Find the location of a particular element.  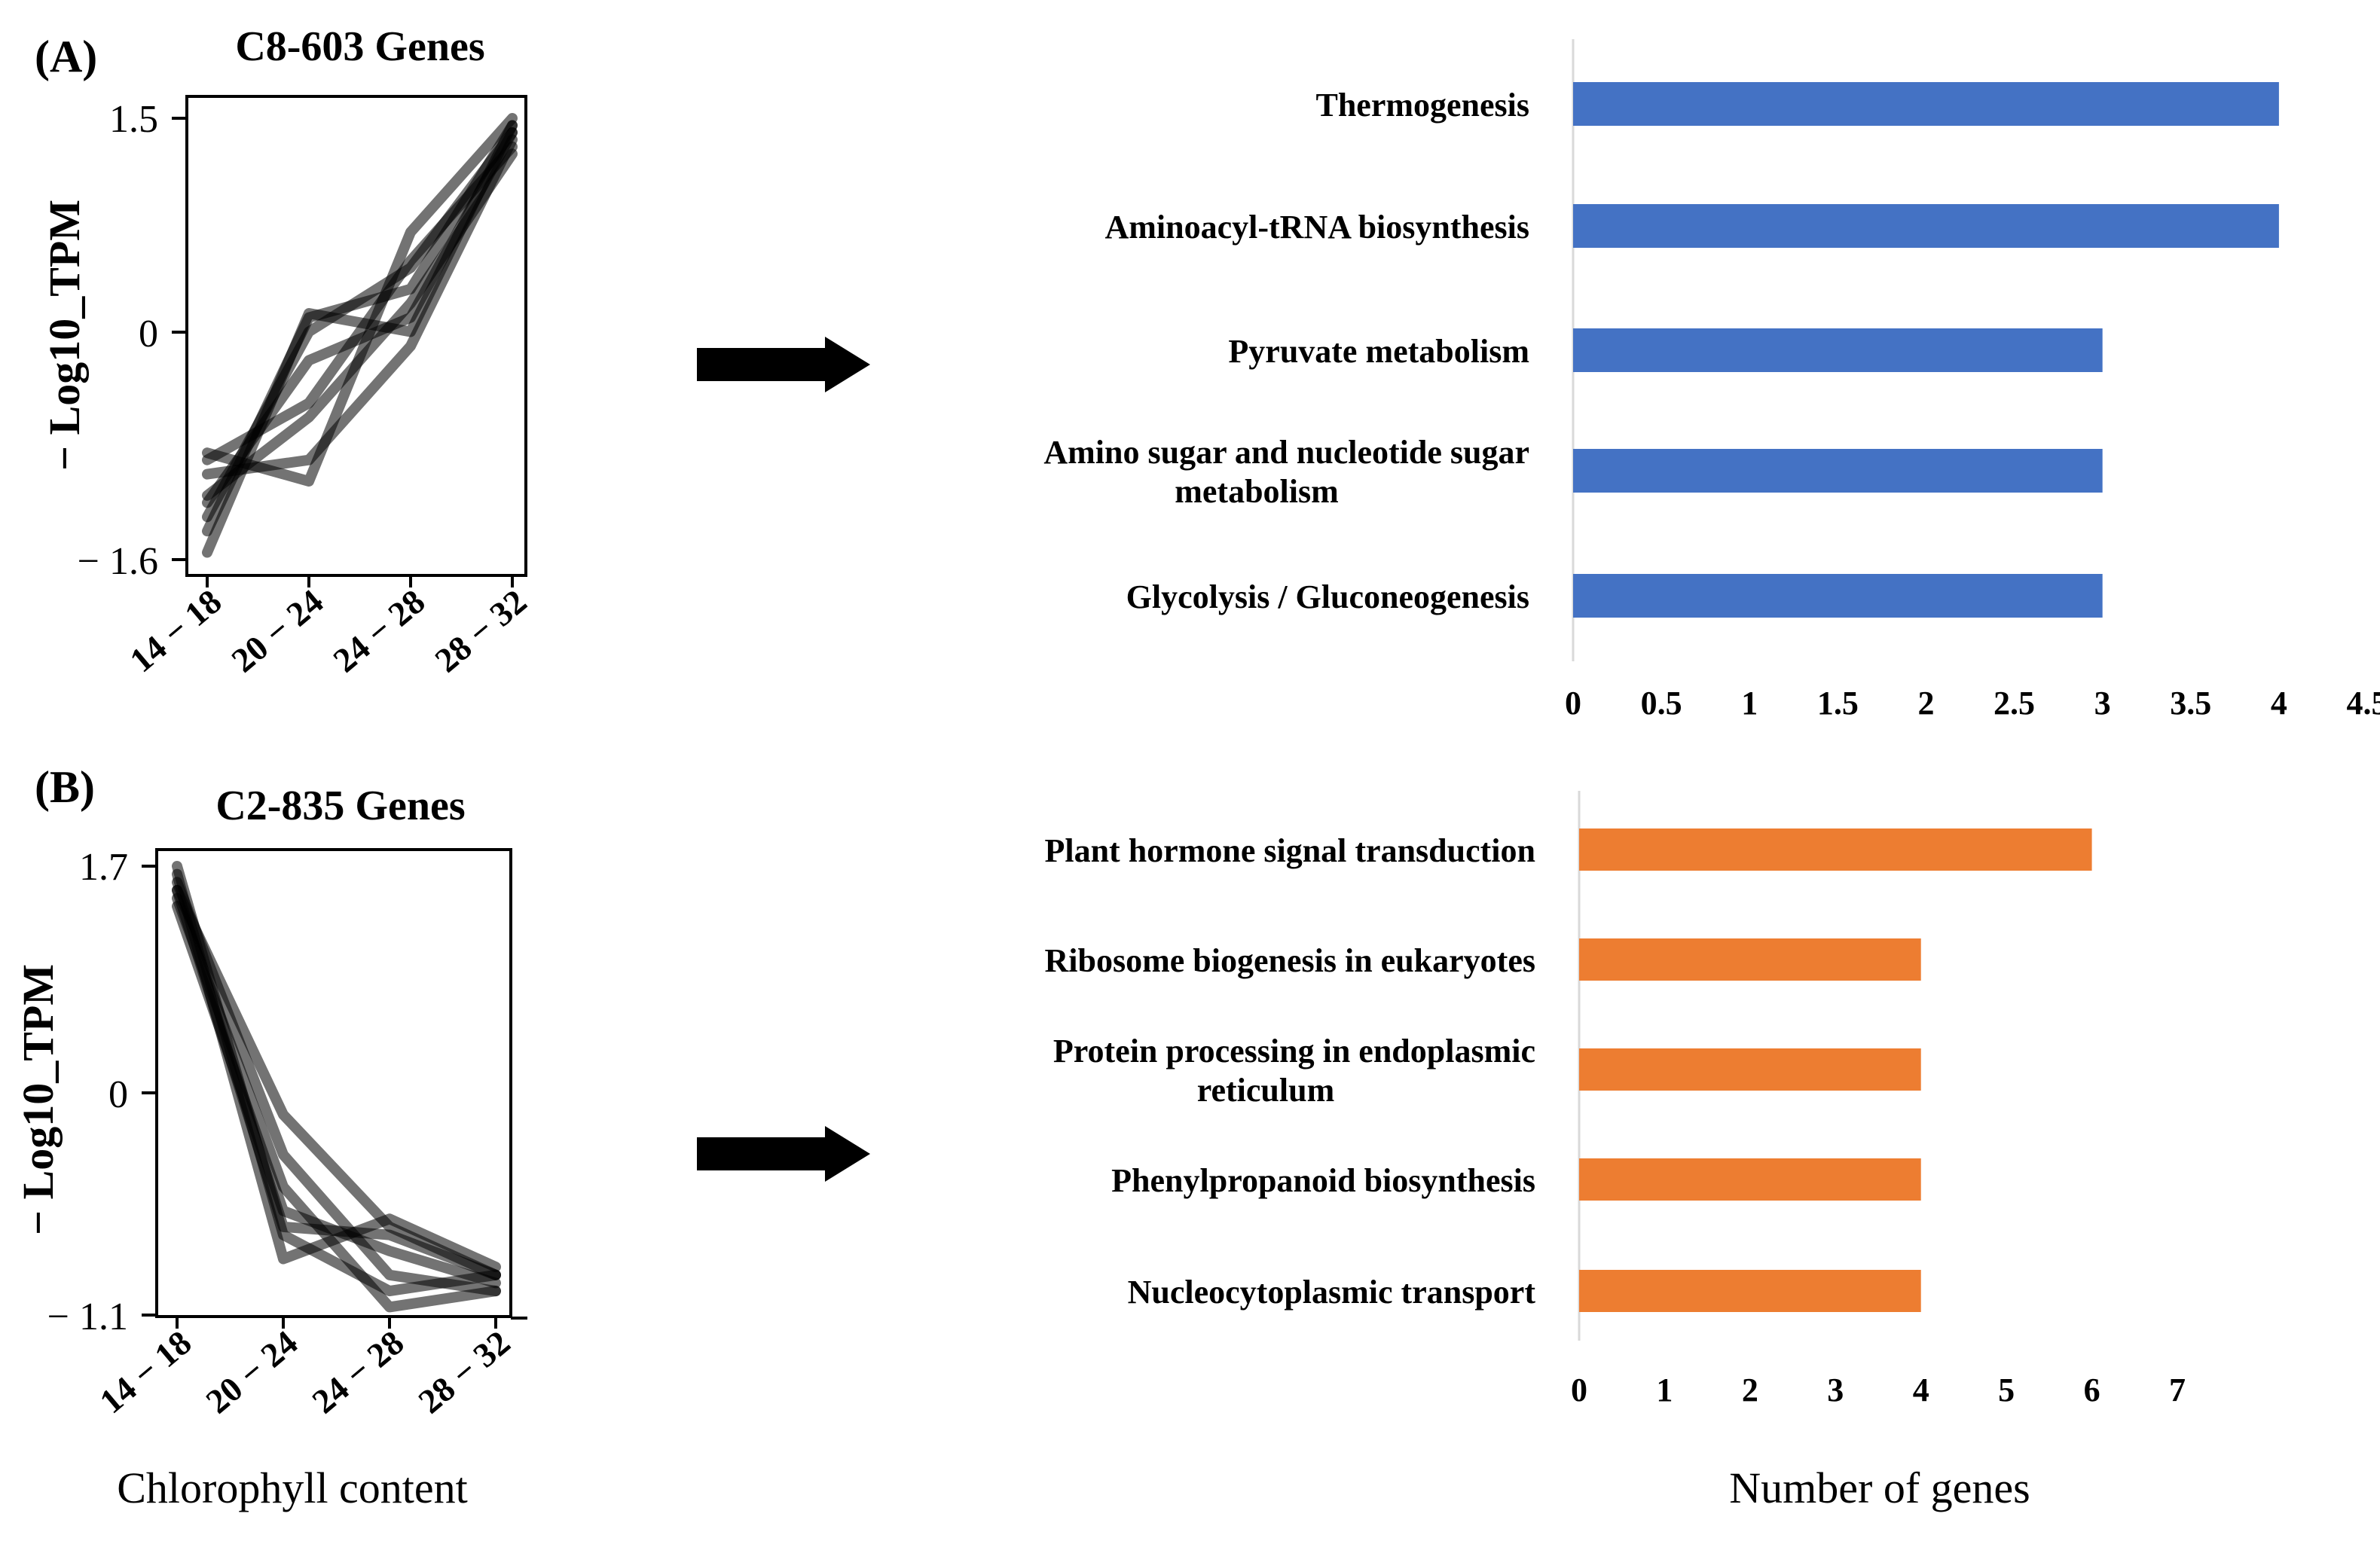

panel-b-category-label-3-line-1: Protein processing in endoplasmic is located at coordinates (1294, 1051).